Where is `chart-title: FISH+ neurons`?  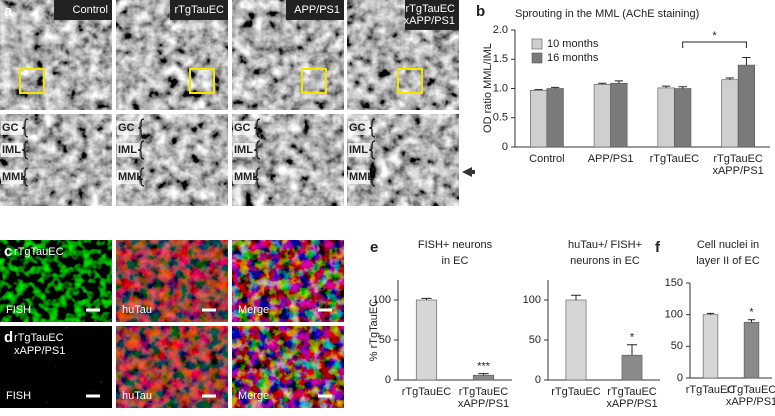 chart-title: FISH+ neurons is located at coordinates (455, 245).